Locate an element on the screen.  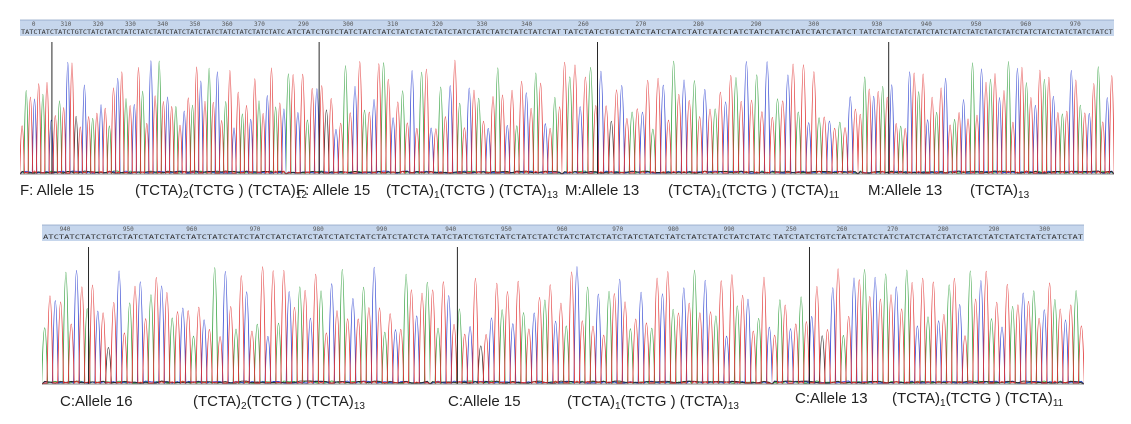
repeat-count: 12 is located at coordinates (301, 195).